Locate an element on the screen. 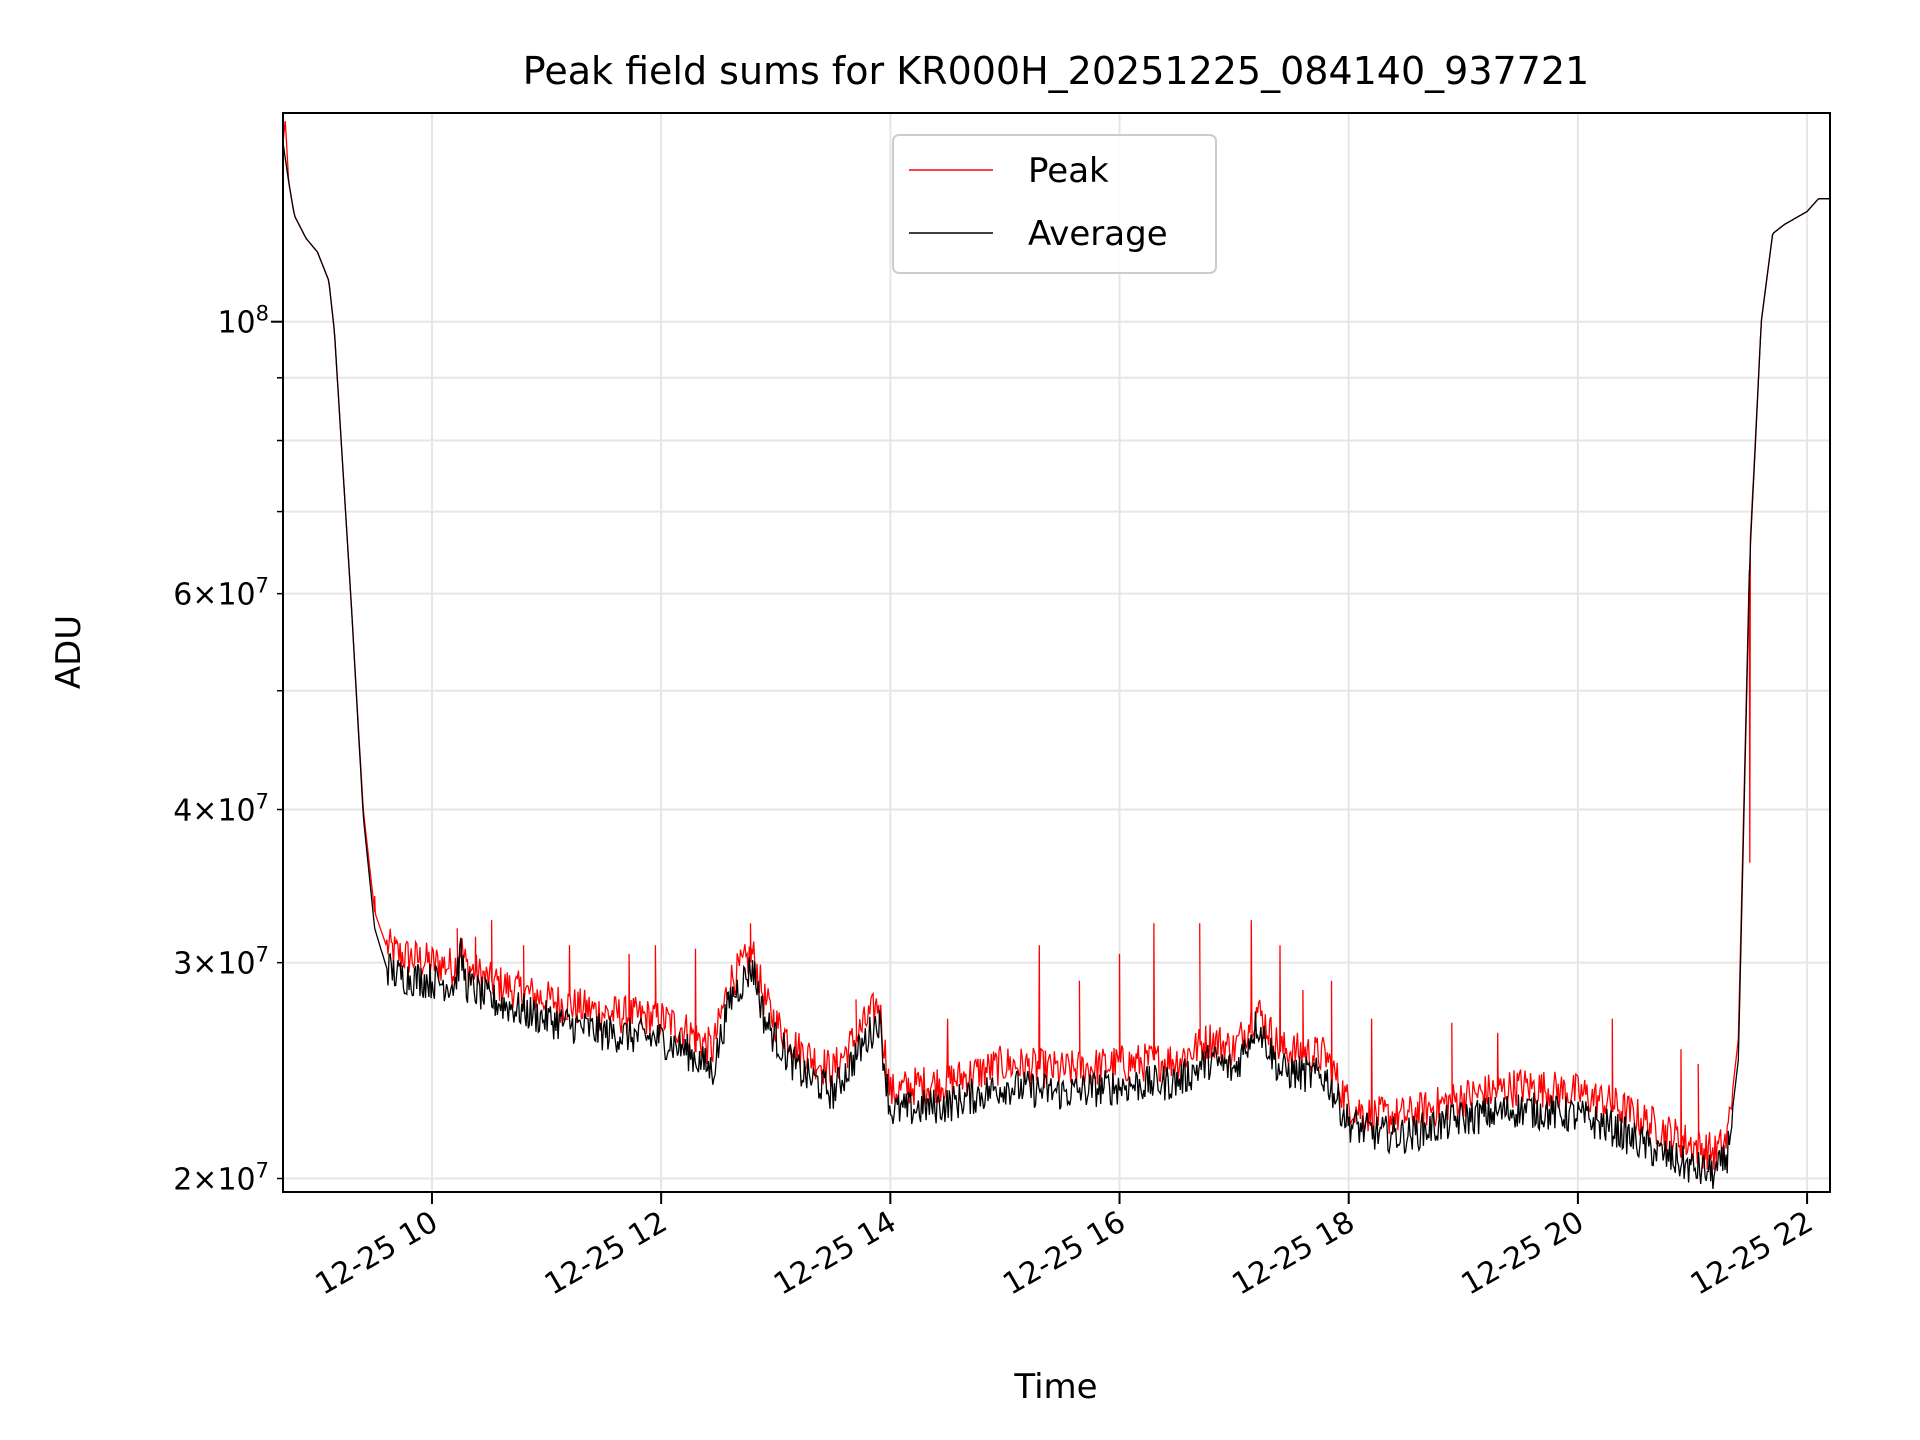 The image size is (1920, 1440). y-tick-label: 2×107 is located at coordinates (221, 1178).